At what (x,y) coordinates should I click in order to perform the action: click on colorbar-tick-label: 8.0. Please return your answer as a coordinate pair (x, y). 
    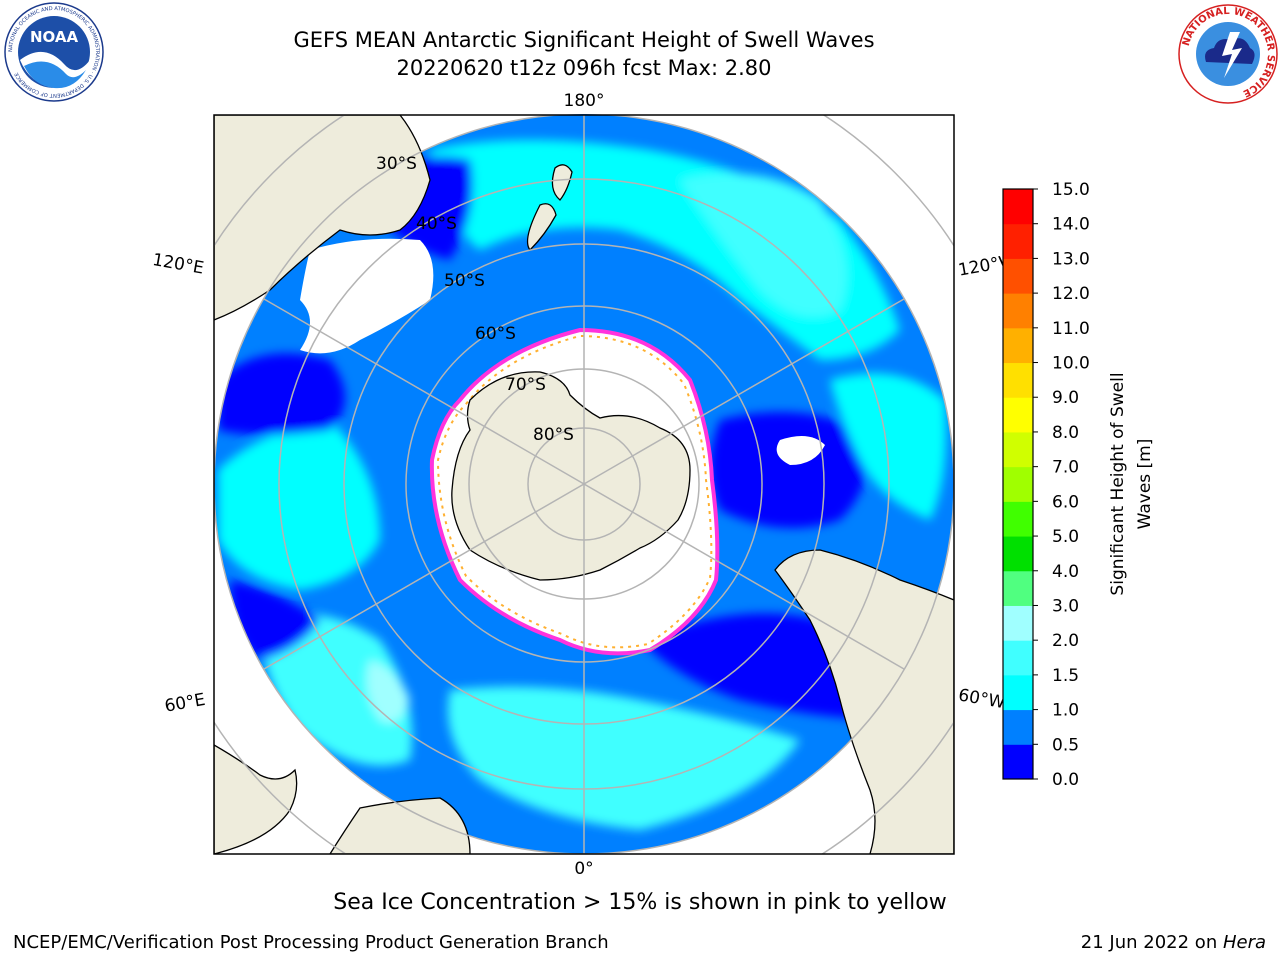
    Looking at the image, I should click on (1065, 433).